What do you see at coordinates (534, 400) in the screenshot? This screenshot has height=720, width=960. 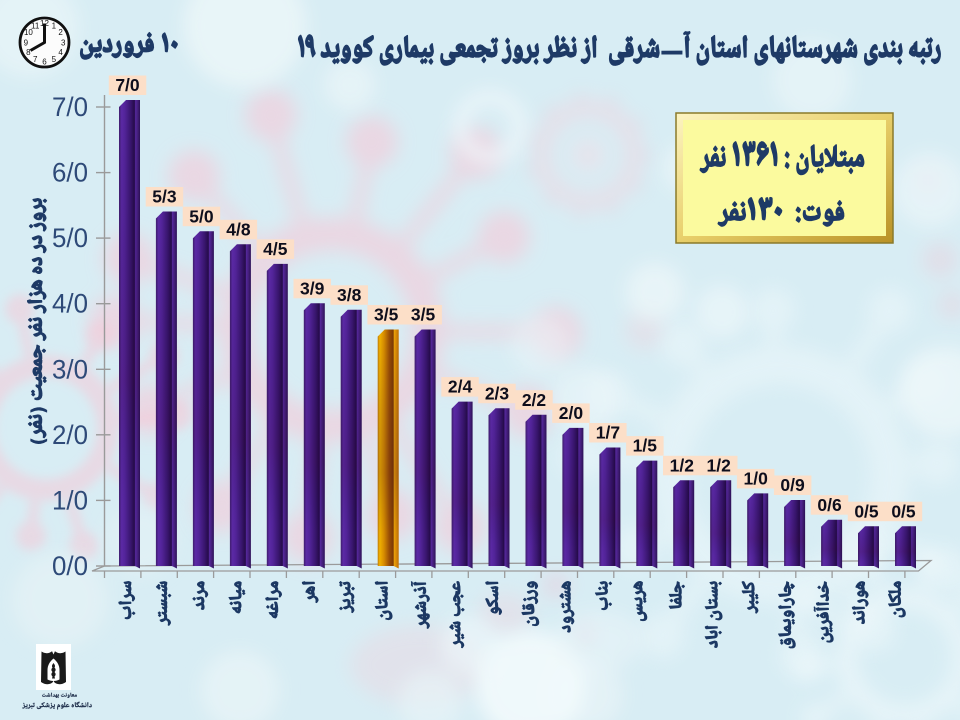 I see `svg-text: 2/2` at bounding box center [534, 400].